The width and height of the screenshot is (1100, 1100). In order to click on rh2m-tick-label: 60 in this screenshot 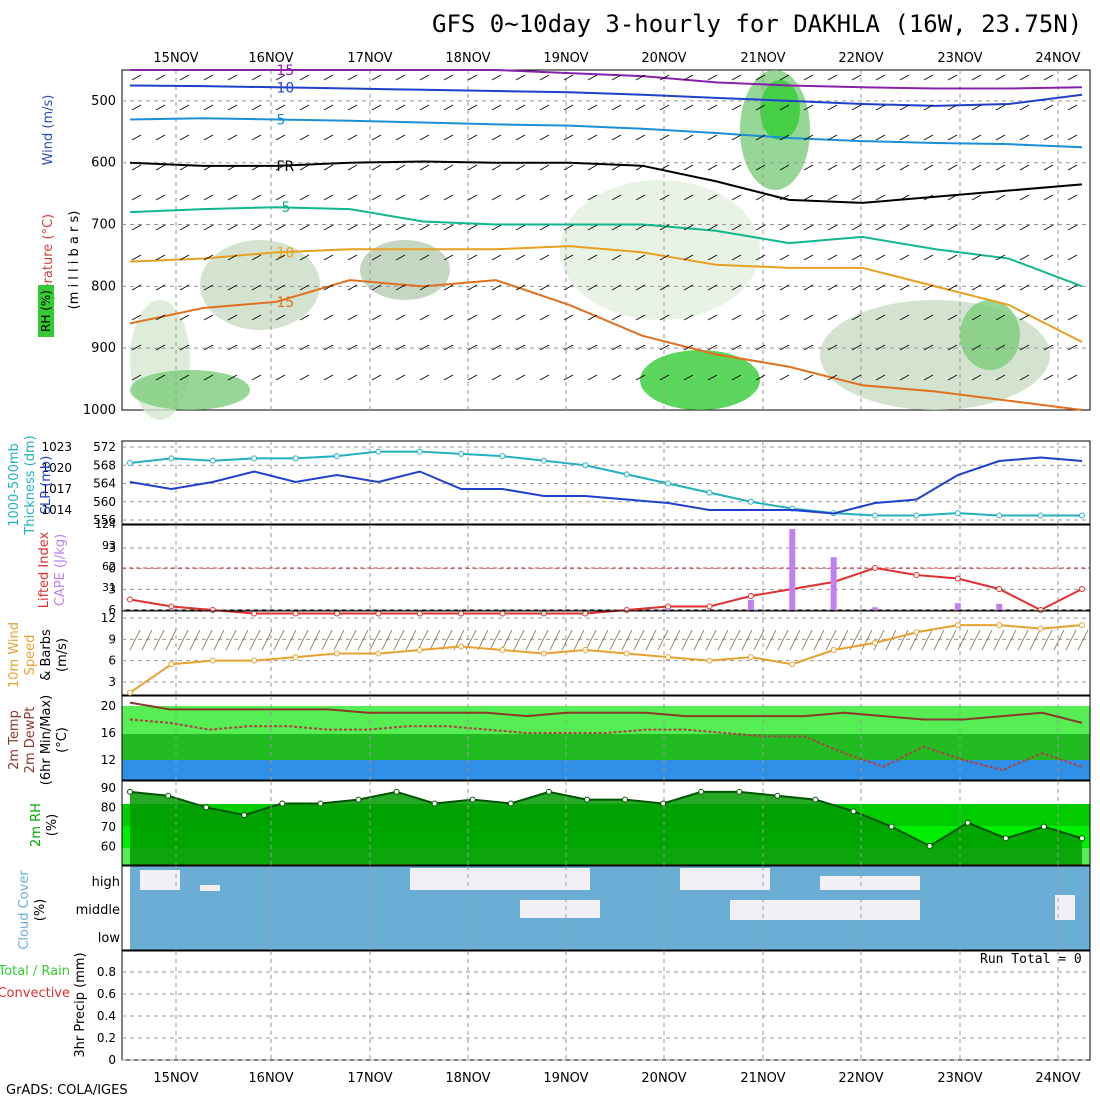, I will do `click(108, 847)`.